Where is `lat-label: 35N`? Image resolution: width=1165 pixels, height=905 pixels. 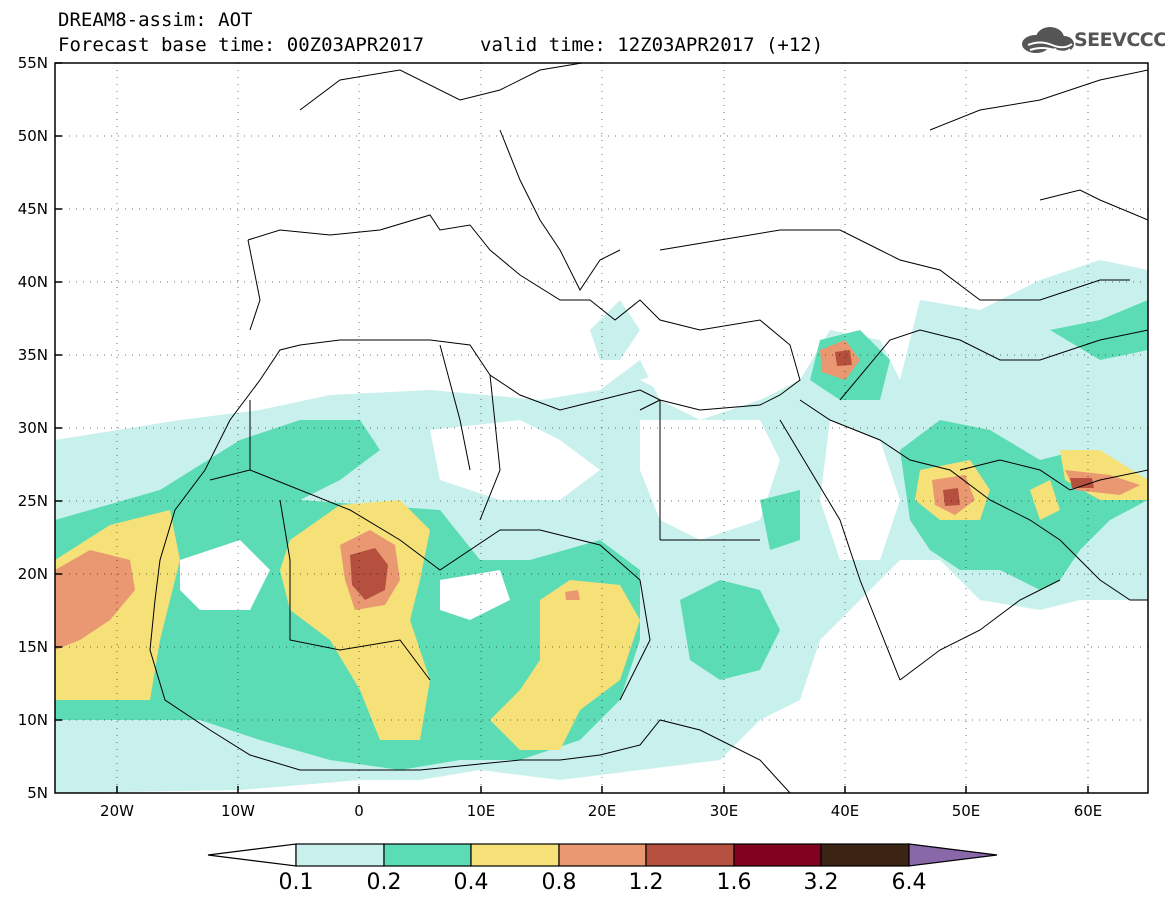 lat-label: 35N is located at coordinates (32, 355).